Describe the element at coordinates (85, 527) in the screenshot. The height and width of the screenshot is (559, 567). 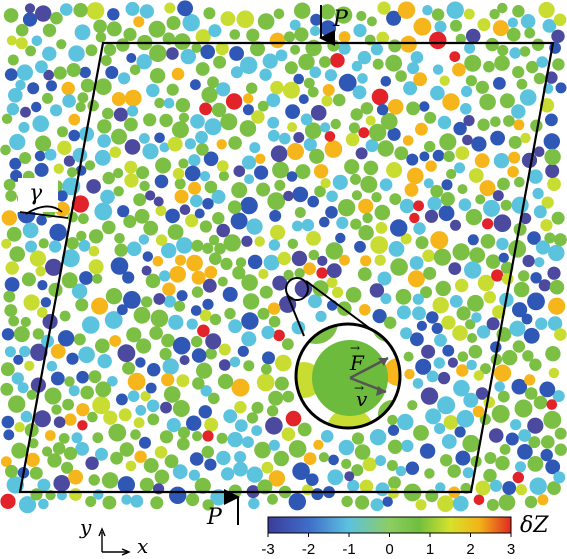
I see `axis-y-label: y` at that location.